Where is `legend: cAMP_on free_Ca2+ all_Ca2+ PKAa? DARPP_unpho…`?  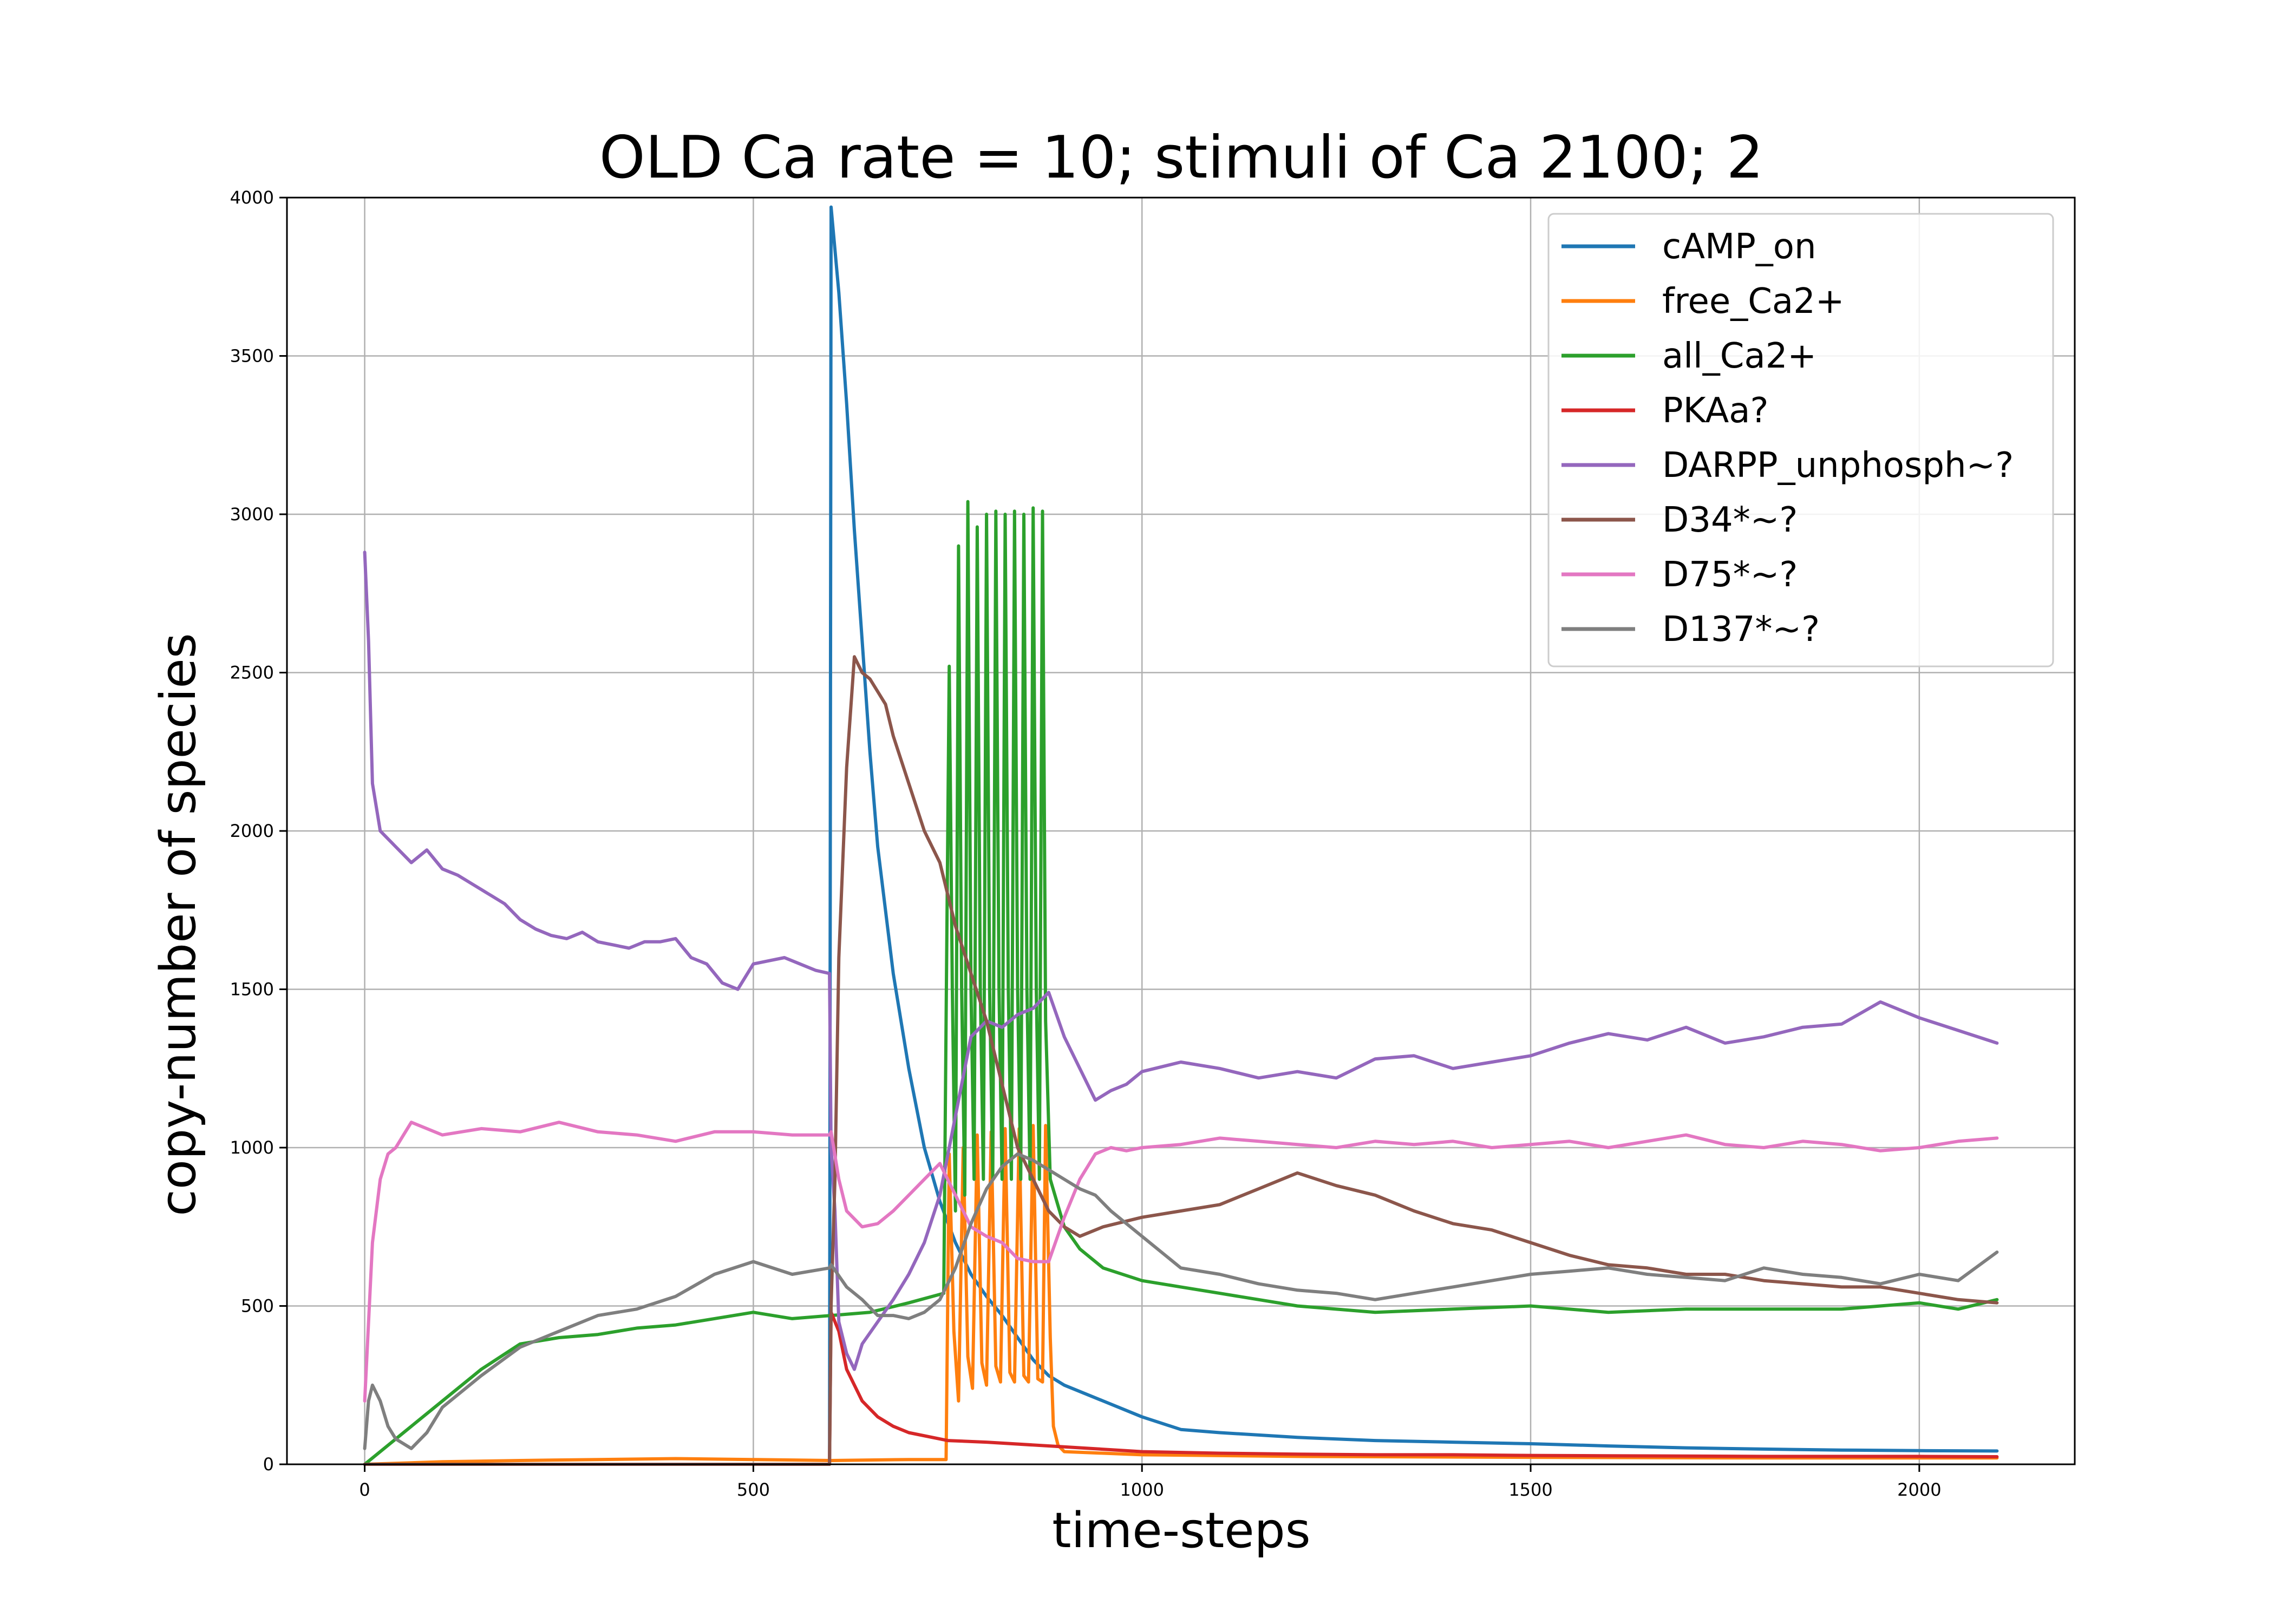 legend: cAMP_on free_Ca2+ all_Ca2+ PKAa? DARPP_unpho… is located at coordinates (1801, 440).